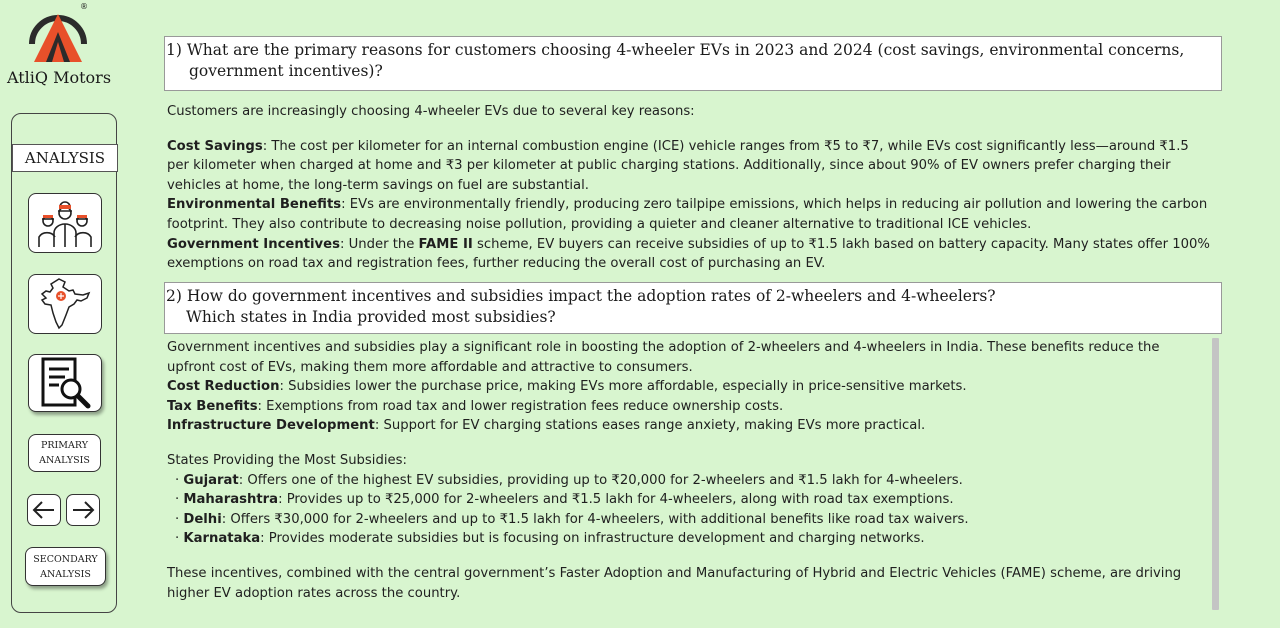 The width and height of the screenshot is (1280, 628). What do you see at coordinates (254, 205) in the screenshot?
I see `environmental-benefits-label: Environmental Benefits` at bounding box center [254, 205].